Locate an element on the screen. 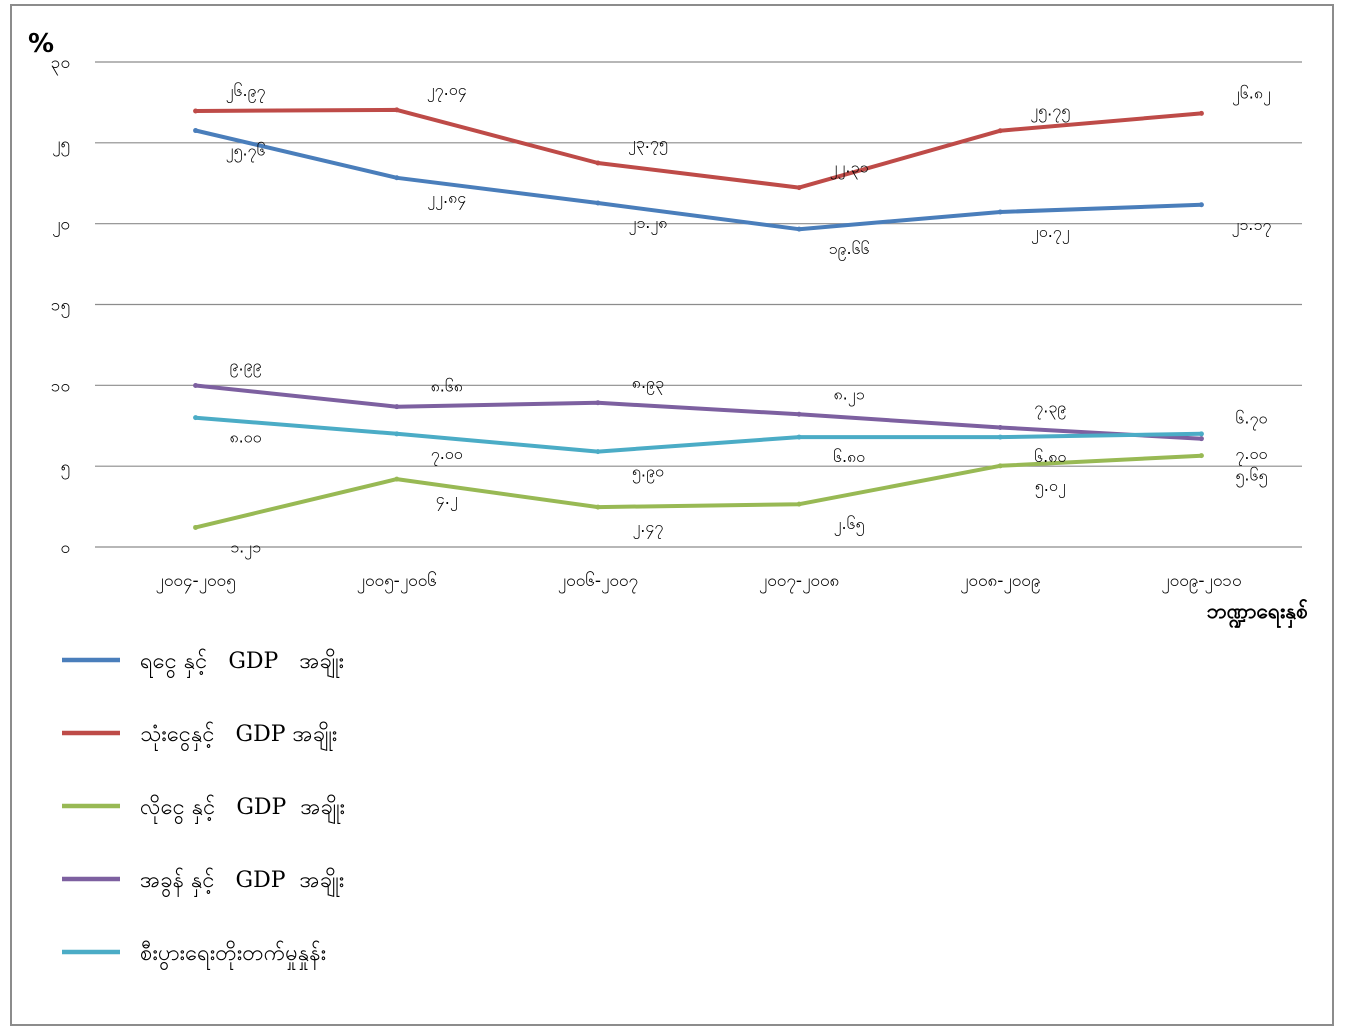 The width and height of the screenshot is (1346, 1030). y-tick-label: ၅ is located at coordinates (65, 468).